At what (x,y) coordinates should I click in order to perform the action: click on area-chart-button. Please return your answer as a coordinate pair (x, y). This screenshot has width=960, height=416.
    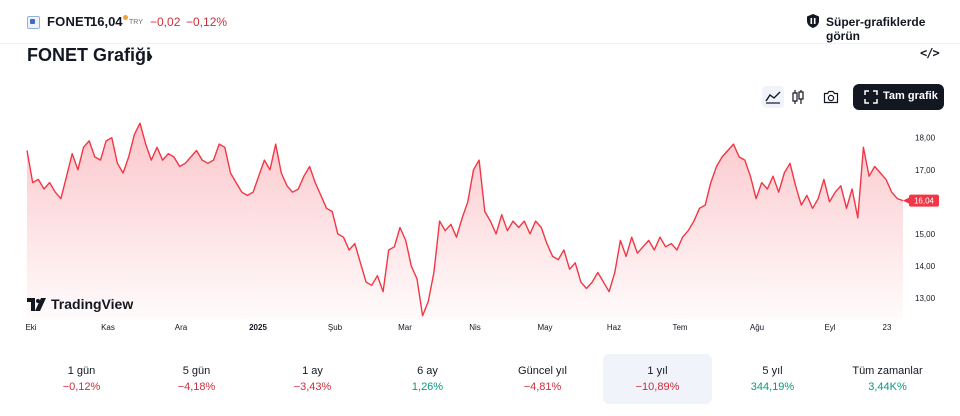
    Looking at the image, I should click on (773, 97).